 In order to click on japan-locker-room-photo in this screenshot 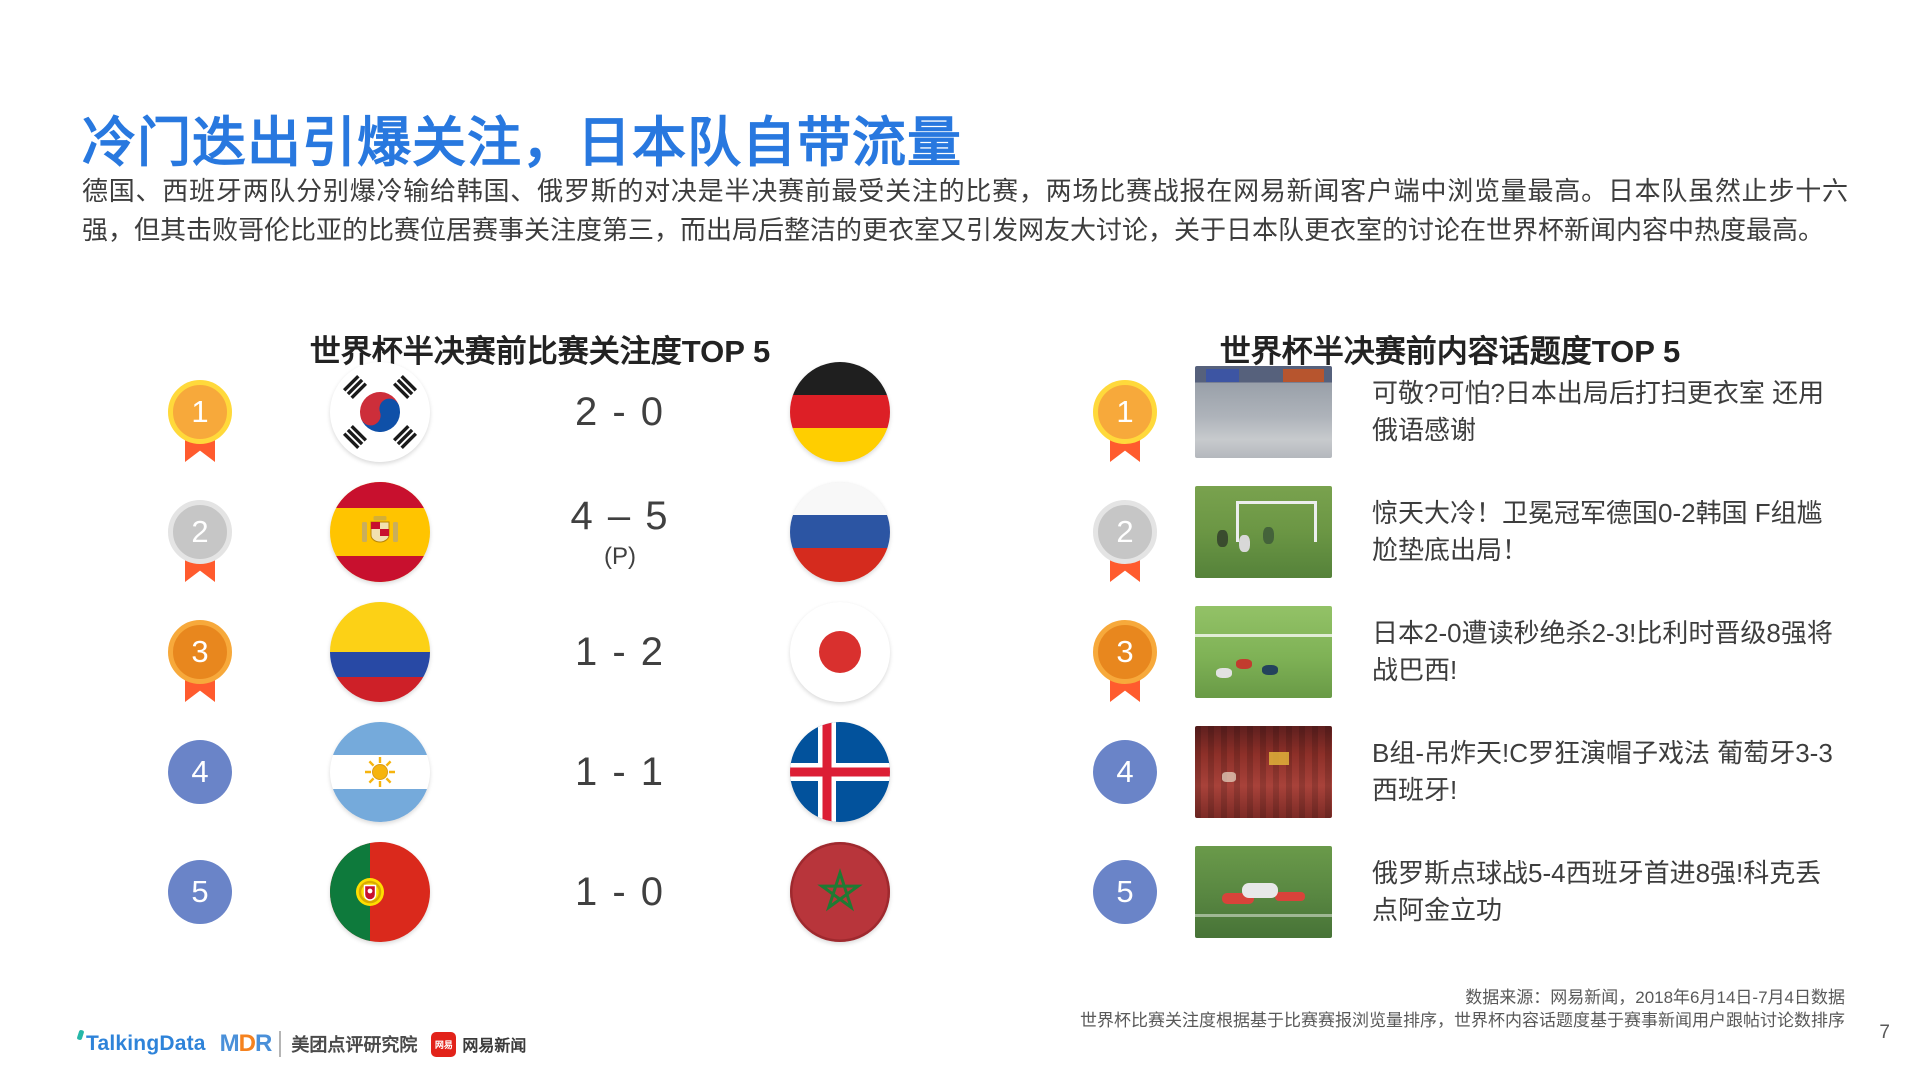, I will do `click(1263, 412)`.